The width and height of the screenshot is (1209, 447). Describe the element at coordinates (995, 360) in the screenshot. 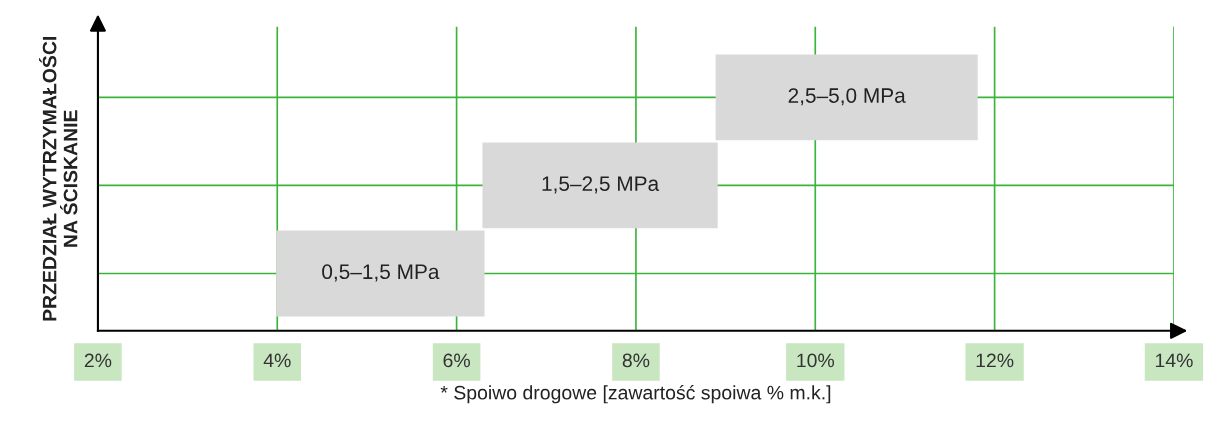

I see `x-tick-label: 12%` at that location.